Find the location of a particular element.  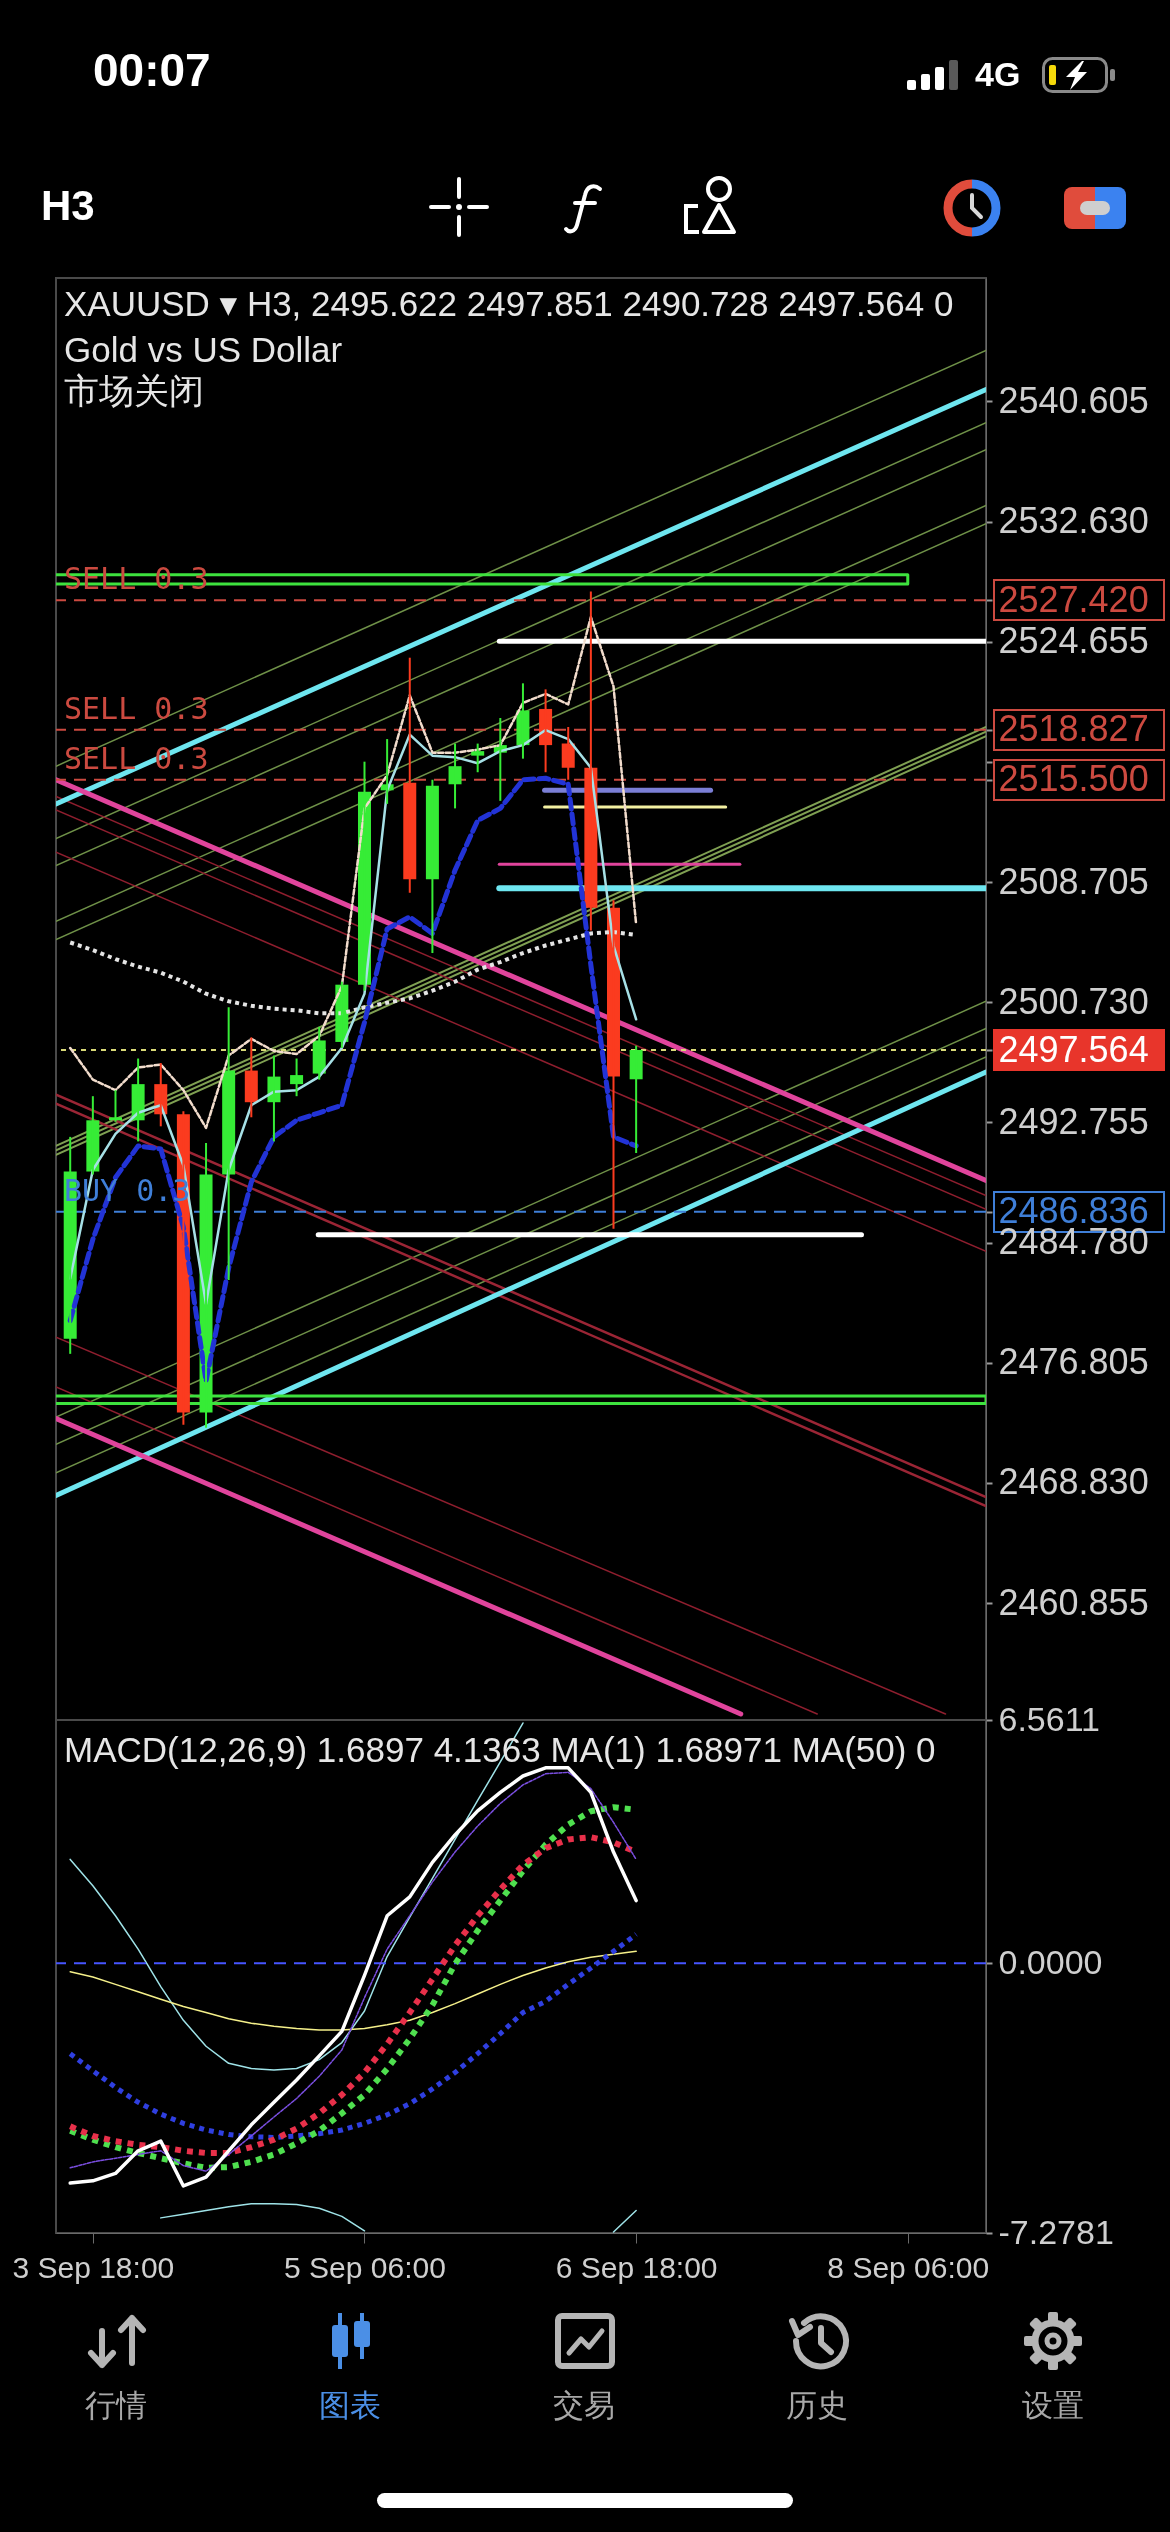

y-tick-label: 2476.805 is located at coordinates (1073, 1362).